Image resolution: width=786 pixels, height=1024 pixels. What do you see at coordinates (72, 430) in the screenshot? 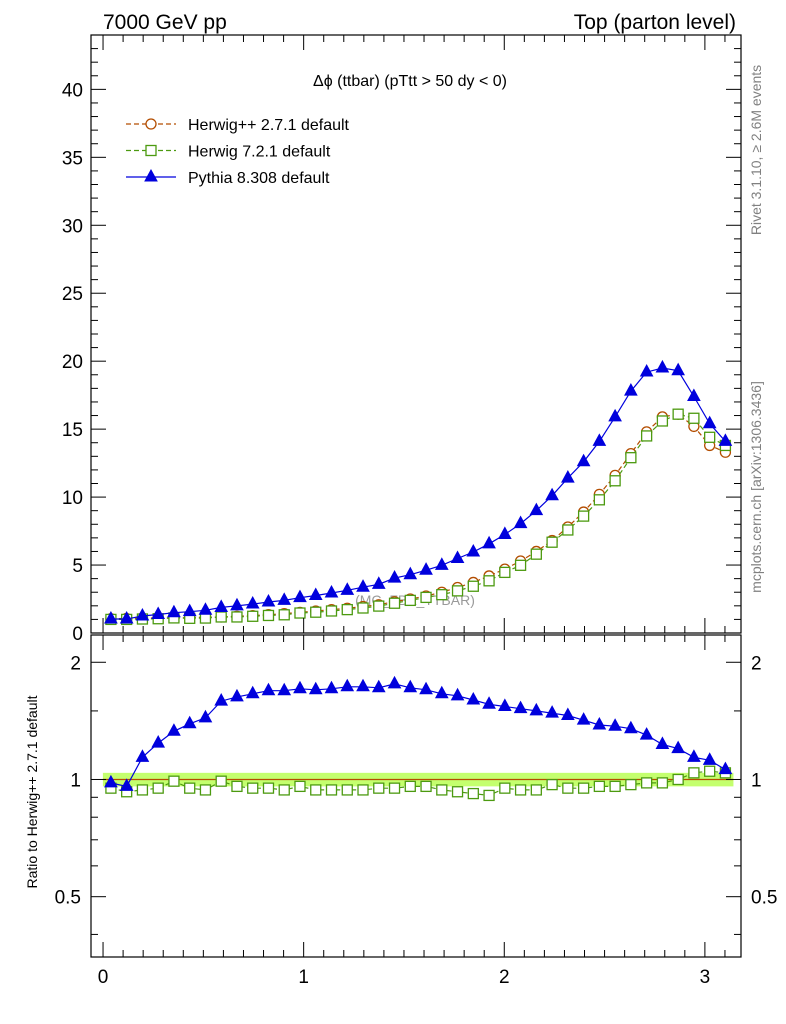
I see `y-tick-label: 15` at bounding box center [72, 430].